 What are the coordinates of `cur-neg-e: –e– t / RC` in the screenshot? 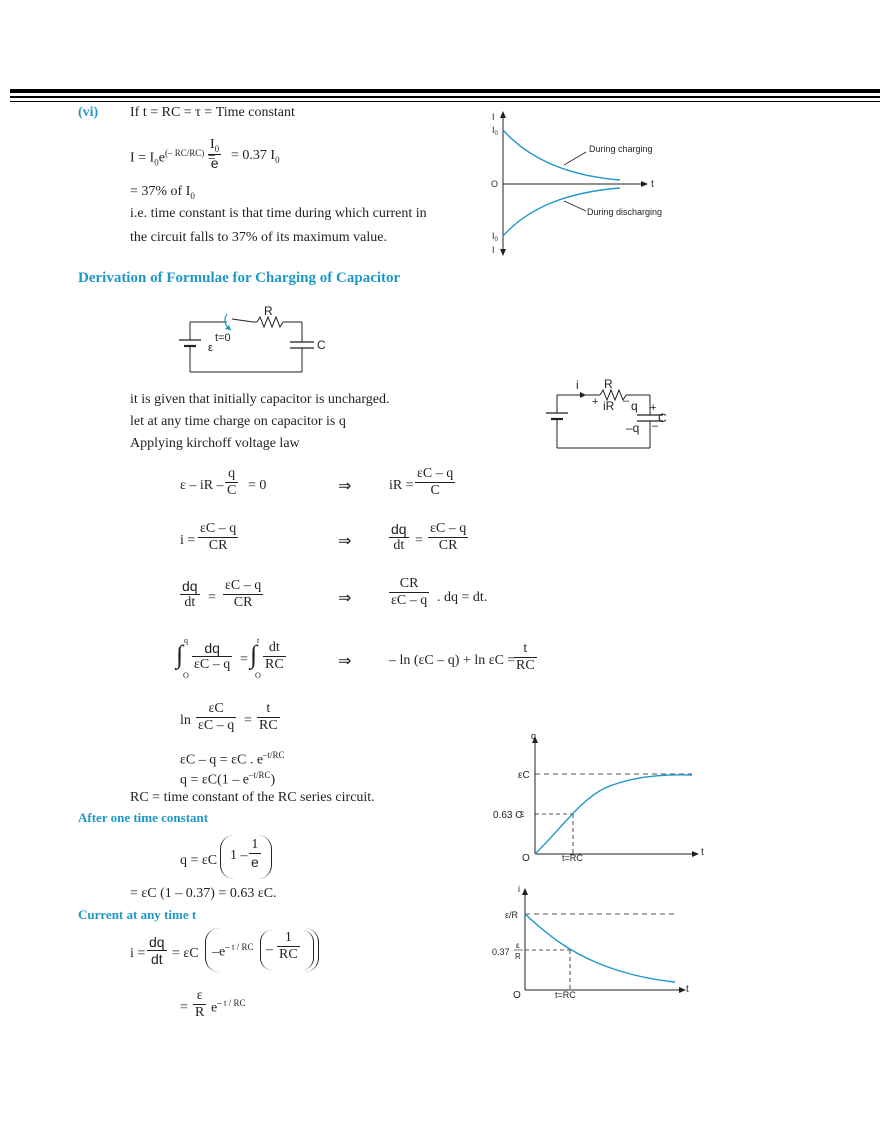 It's located at (233, 951).